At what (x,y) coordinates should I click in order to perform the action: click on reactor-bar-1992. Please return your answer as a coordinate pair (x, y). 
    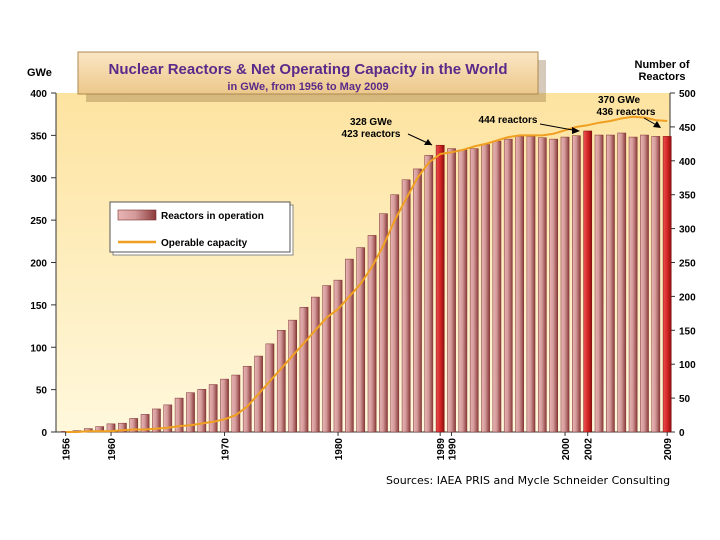
    Looking at the image, I should click on (474, 290).